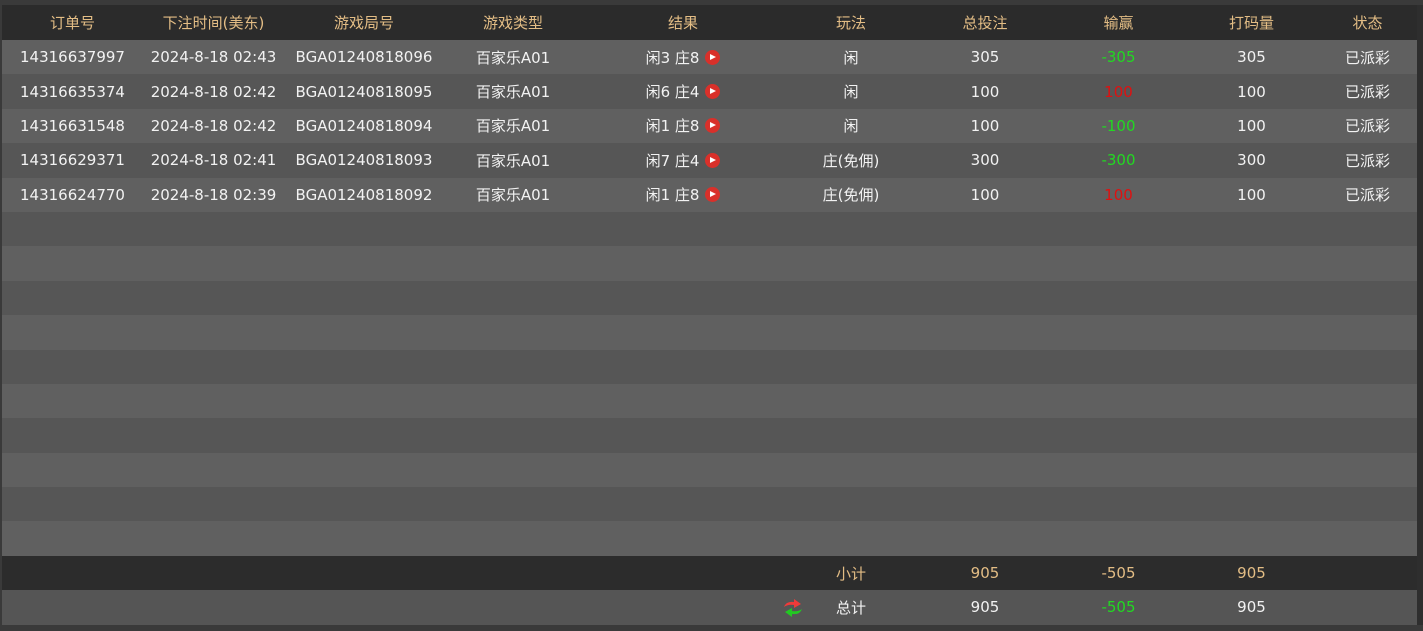  I want to click on cell-time: 2024-8-18 02:41, so click(213, 160).